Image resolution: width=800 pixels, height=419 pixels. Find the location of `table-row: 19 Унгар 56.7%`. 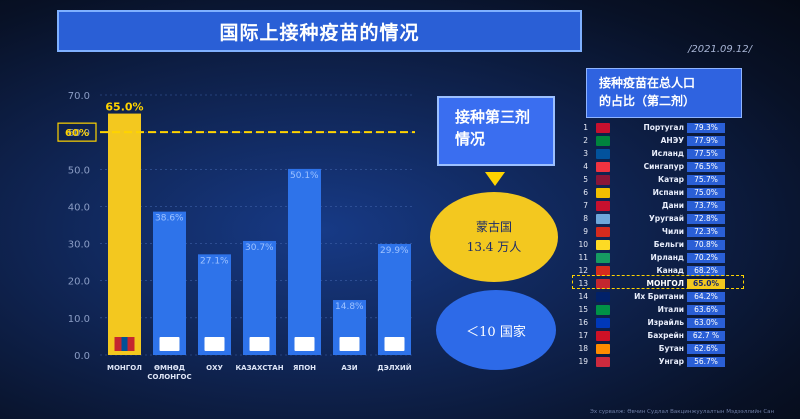

table-row: 19 Унгар 56.7% is located at coordinates (664, 362).